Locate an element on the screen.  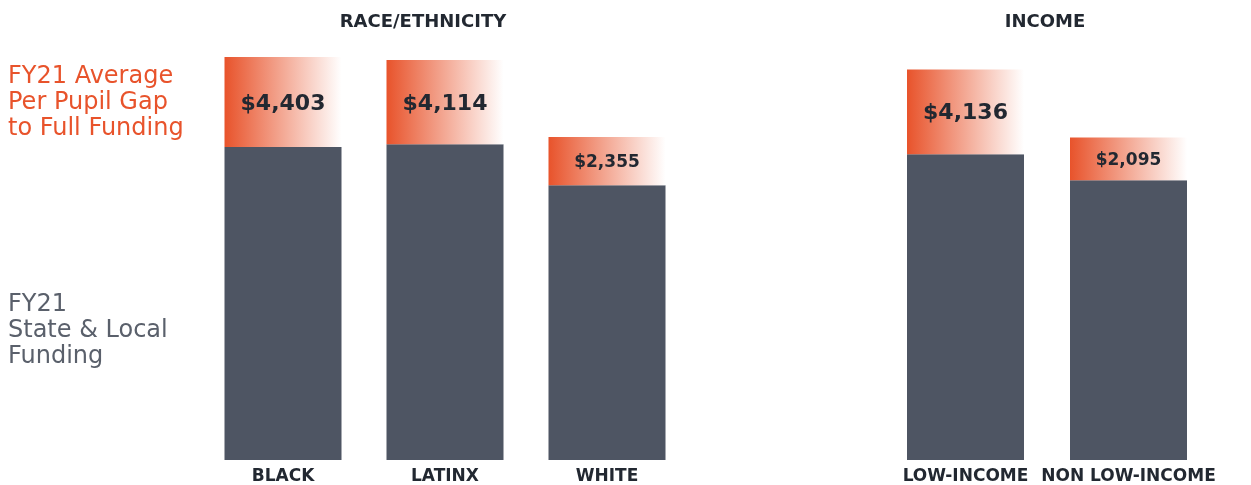
chart-title: INCOME is located at coordinates (1045, 20).